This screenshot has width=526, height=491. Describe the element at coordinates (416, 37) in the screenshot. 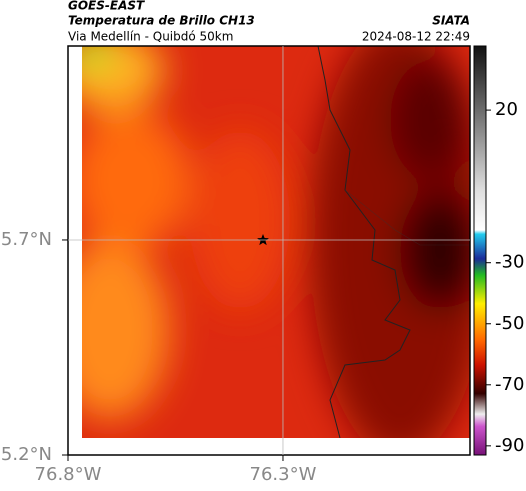

I see `timestamp: 2024-08-12 22:49` at that location.